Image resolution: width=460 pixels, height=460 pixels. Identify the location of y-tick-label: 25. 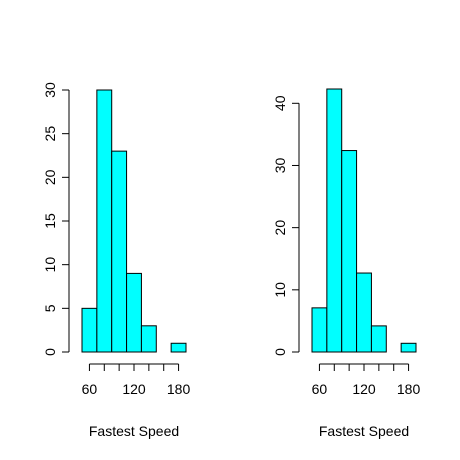
(50, 134).